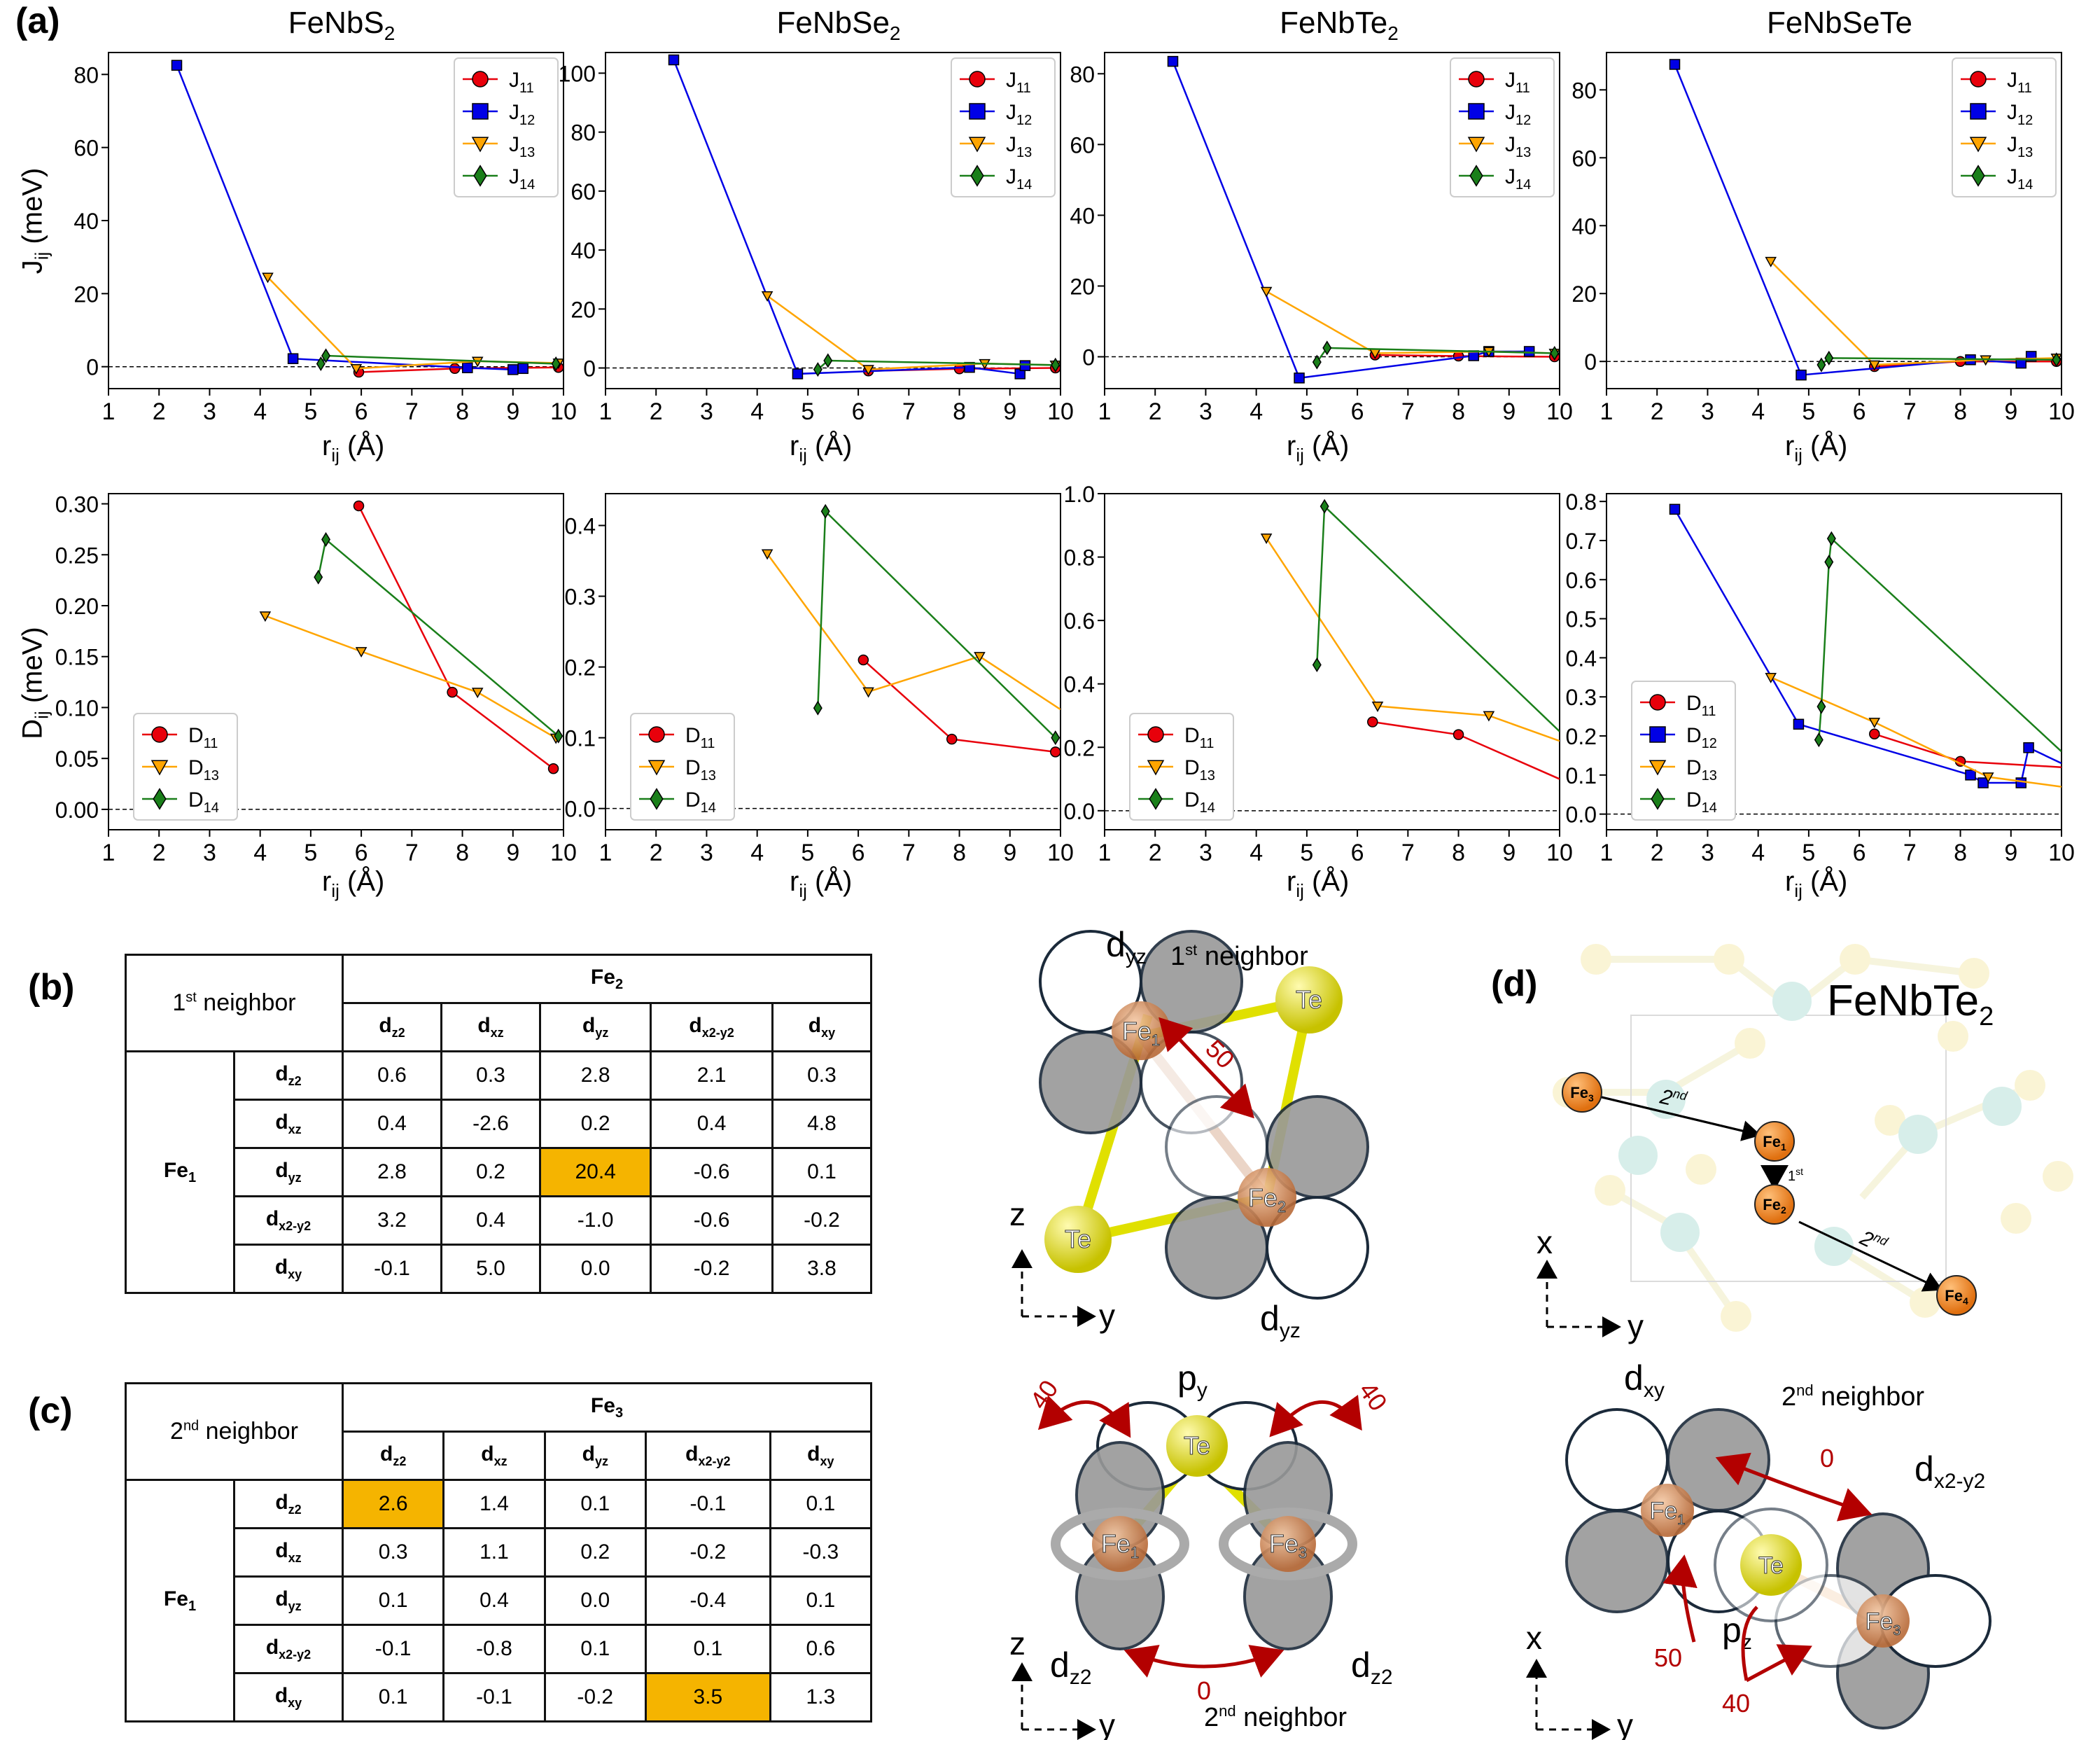 The height and width of the screenshot is (1740, 2100). I want to click on chart-4: 1 2 3 4 5 6 7 8 9 10 0 20 40 60 80 J11 J12 J13 J14, so click(1823, 238).